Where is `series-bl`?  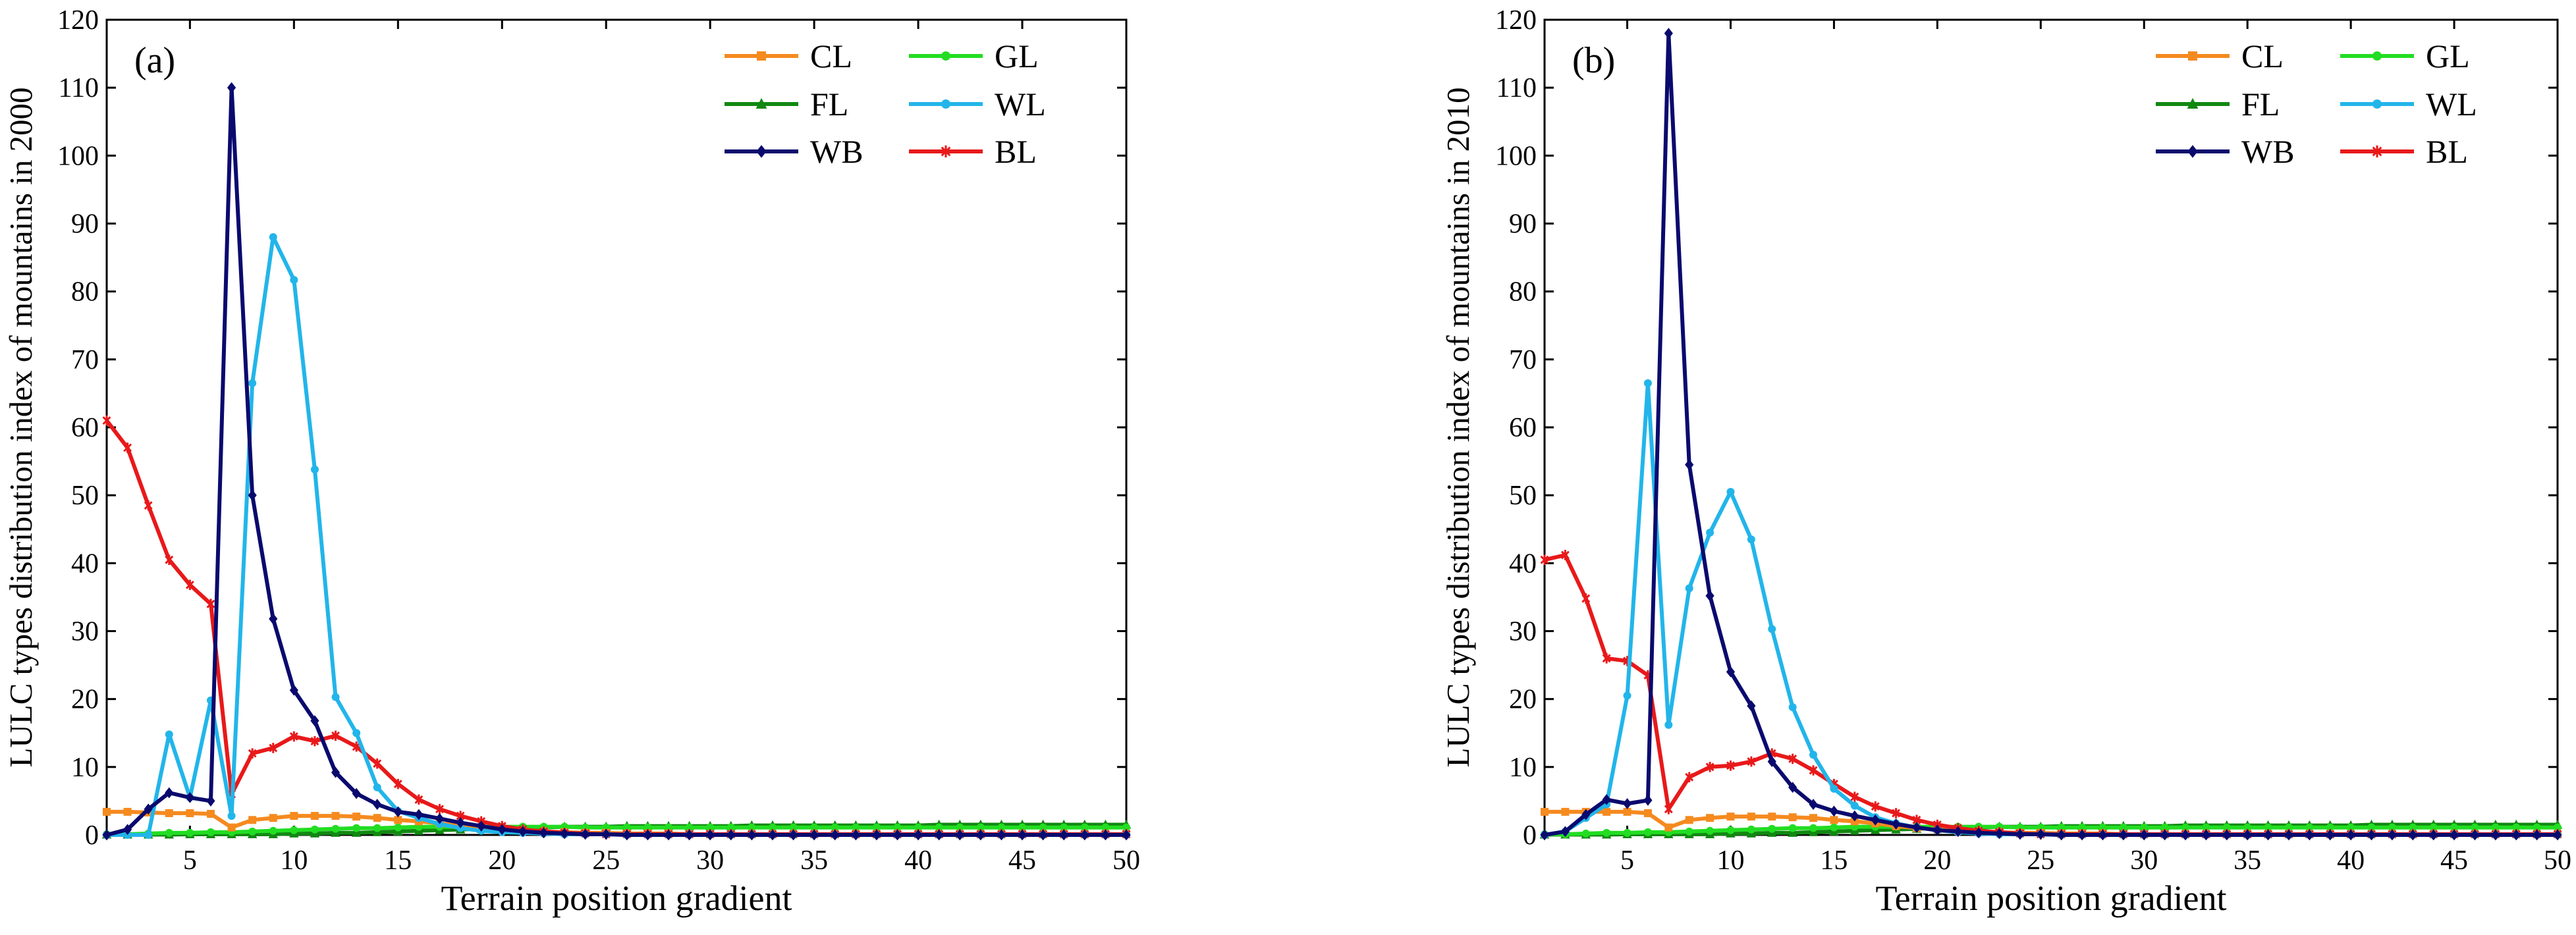 series-bl is located at coordinates (2051, 695).